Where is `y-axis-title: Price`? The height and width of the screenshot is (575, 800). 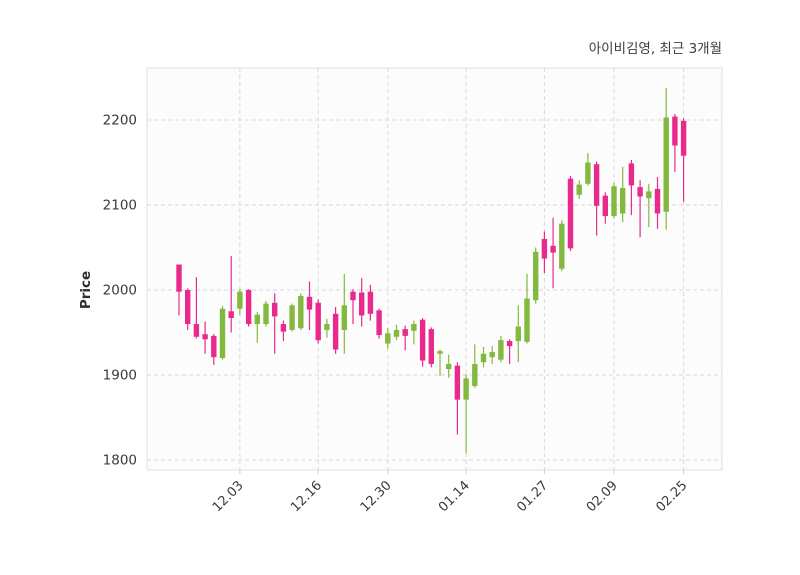
y-axis-title: Price is located at coordinates (86, 290).